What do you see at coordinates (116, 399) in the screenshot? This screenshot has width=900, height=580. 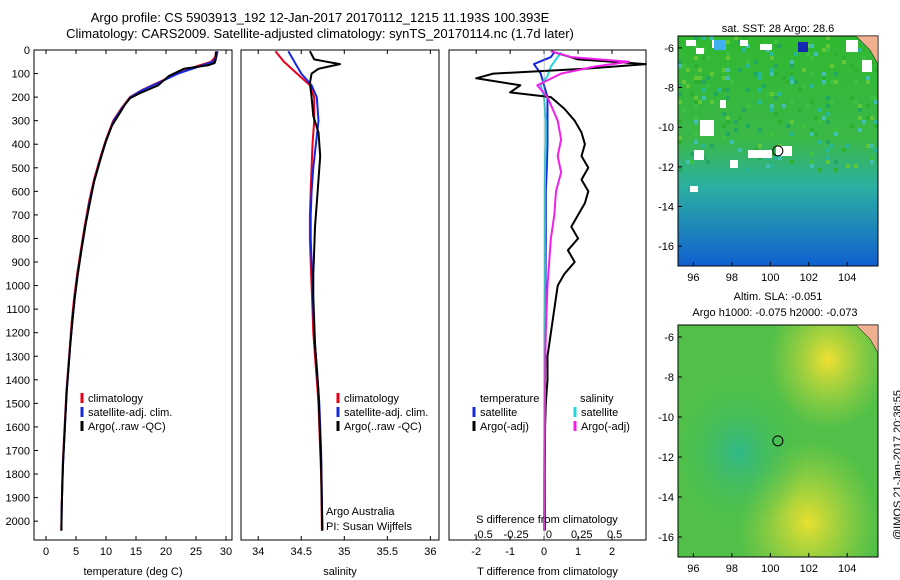 I see `temperature-legend-label: climatology` at bounding box center [116, 399].